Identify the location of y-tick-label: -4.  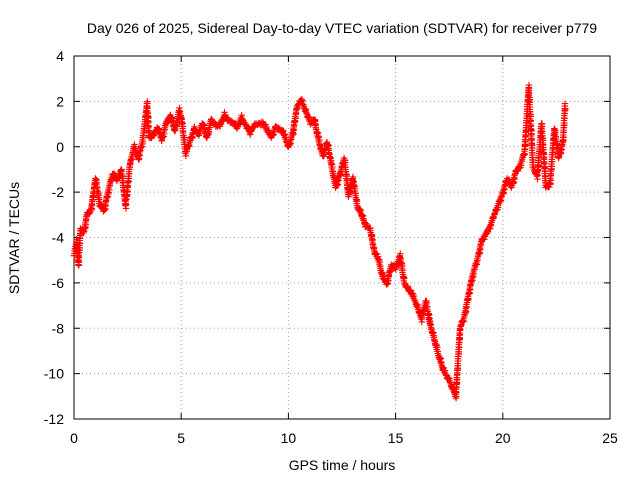
(58, 238).